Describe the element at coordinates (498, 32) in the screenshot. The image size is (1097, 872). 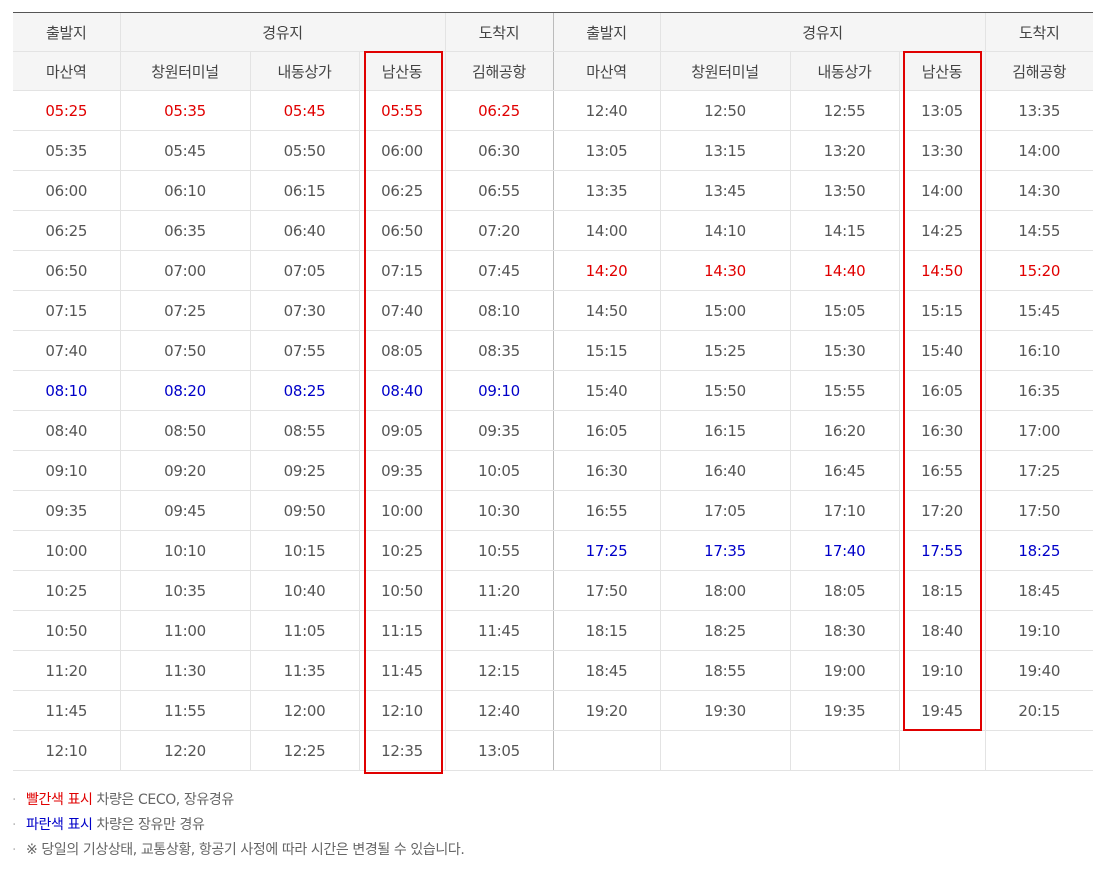
I see `header-arrival-left: 도착지` at that location.